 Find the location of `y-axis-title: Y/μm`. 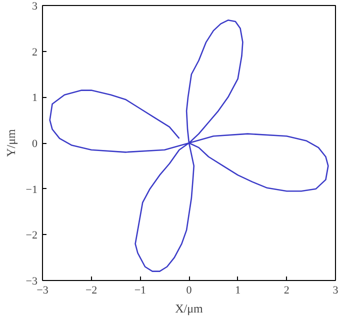

y-axis-title: Y/μm is located at coordinates (11, 142).